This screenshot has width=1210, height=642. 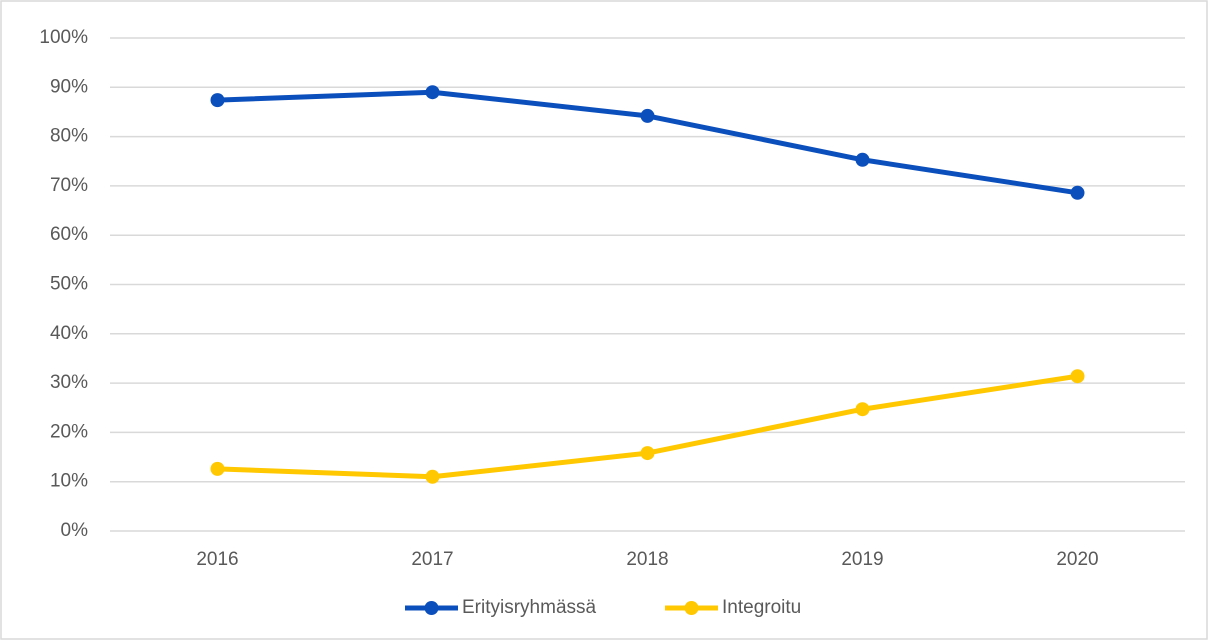 I want to click on y-tick-label: 80%, so click(x=69, y=136).